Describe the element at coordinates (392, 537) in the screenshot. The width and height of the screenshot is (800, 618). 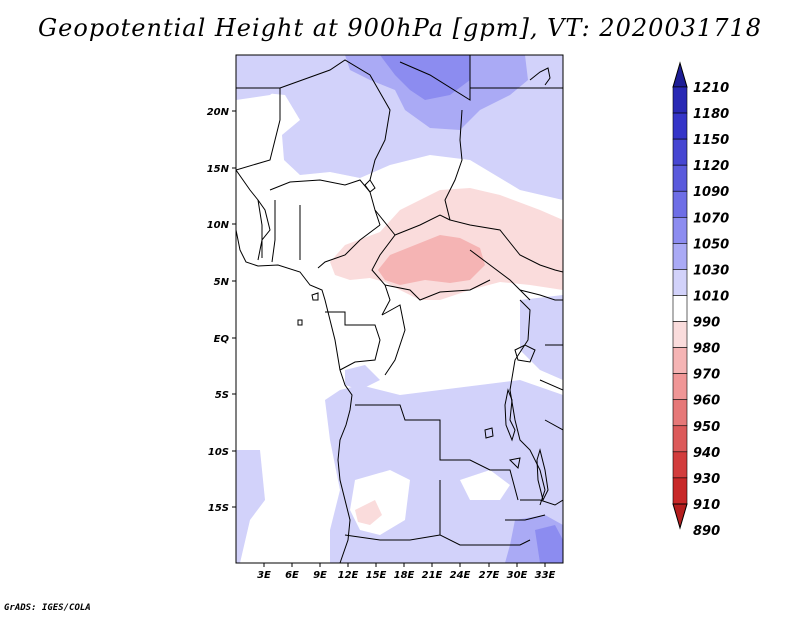
I see `border-namibia` at that location.